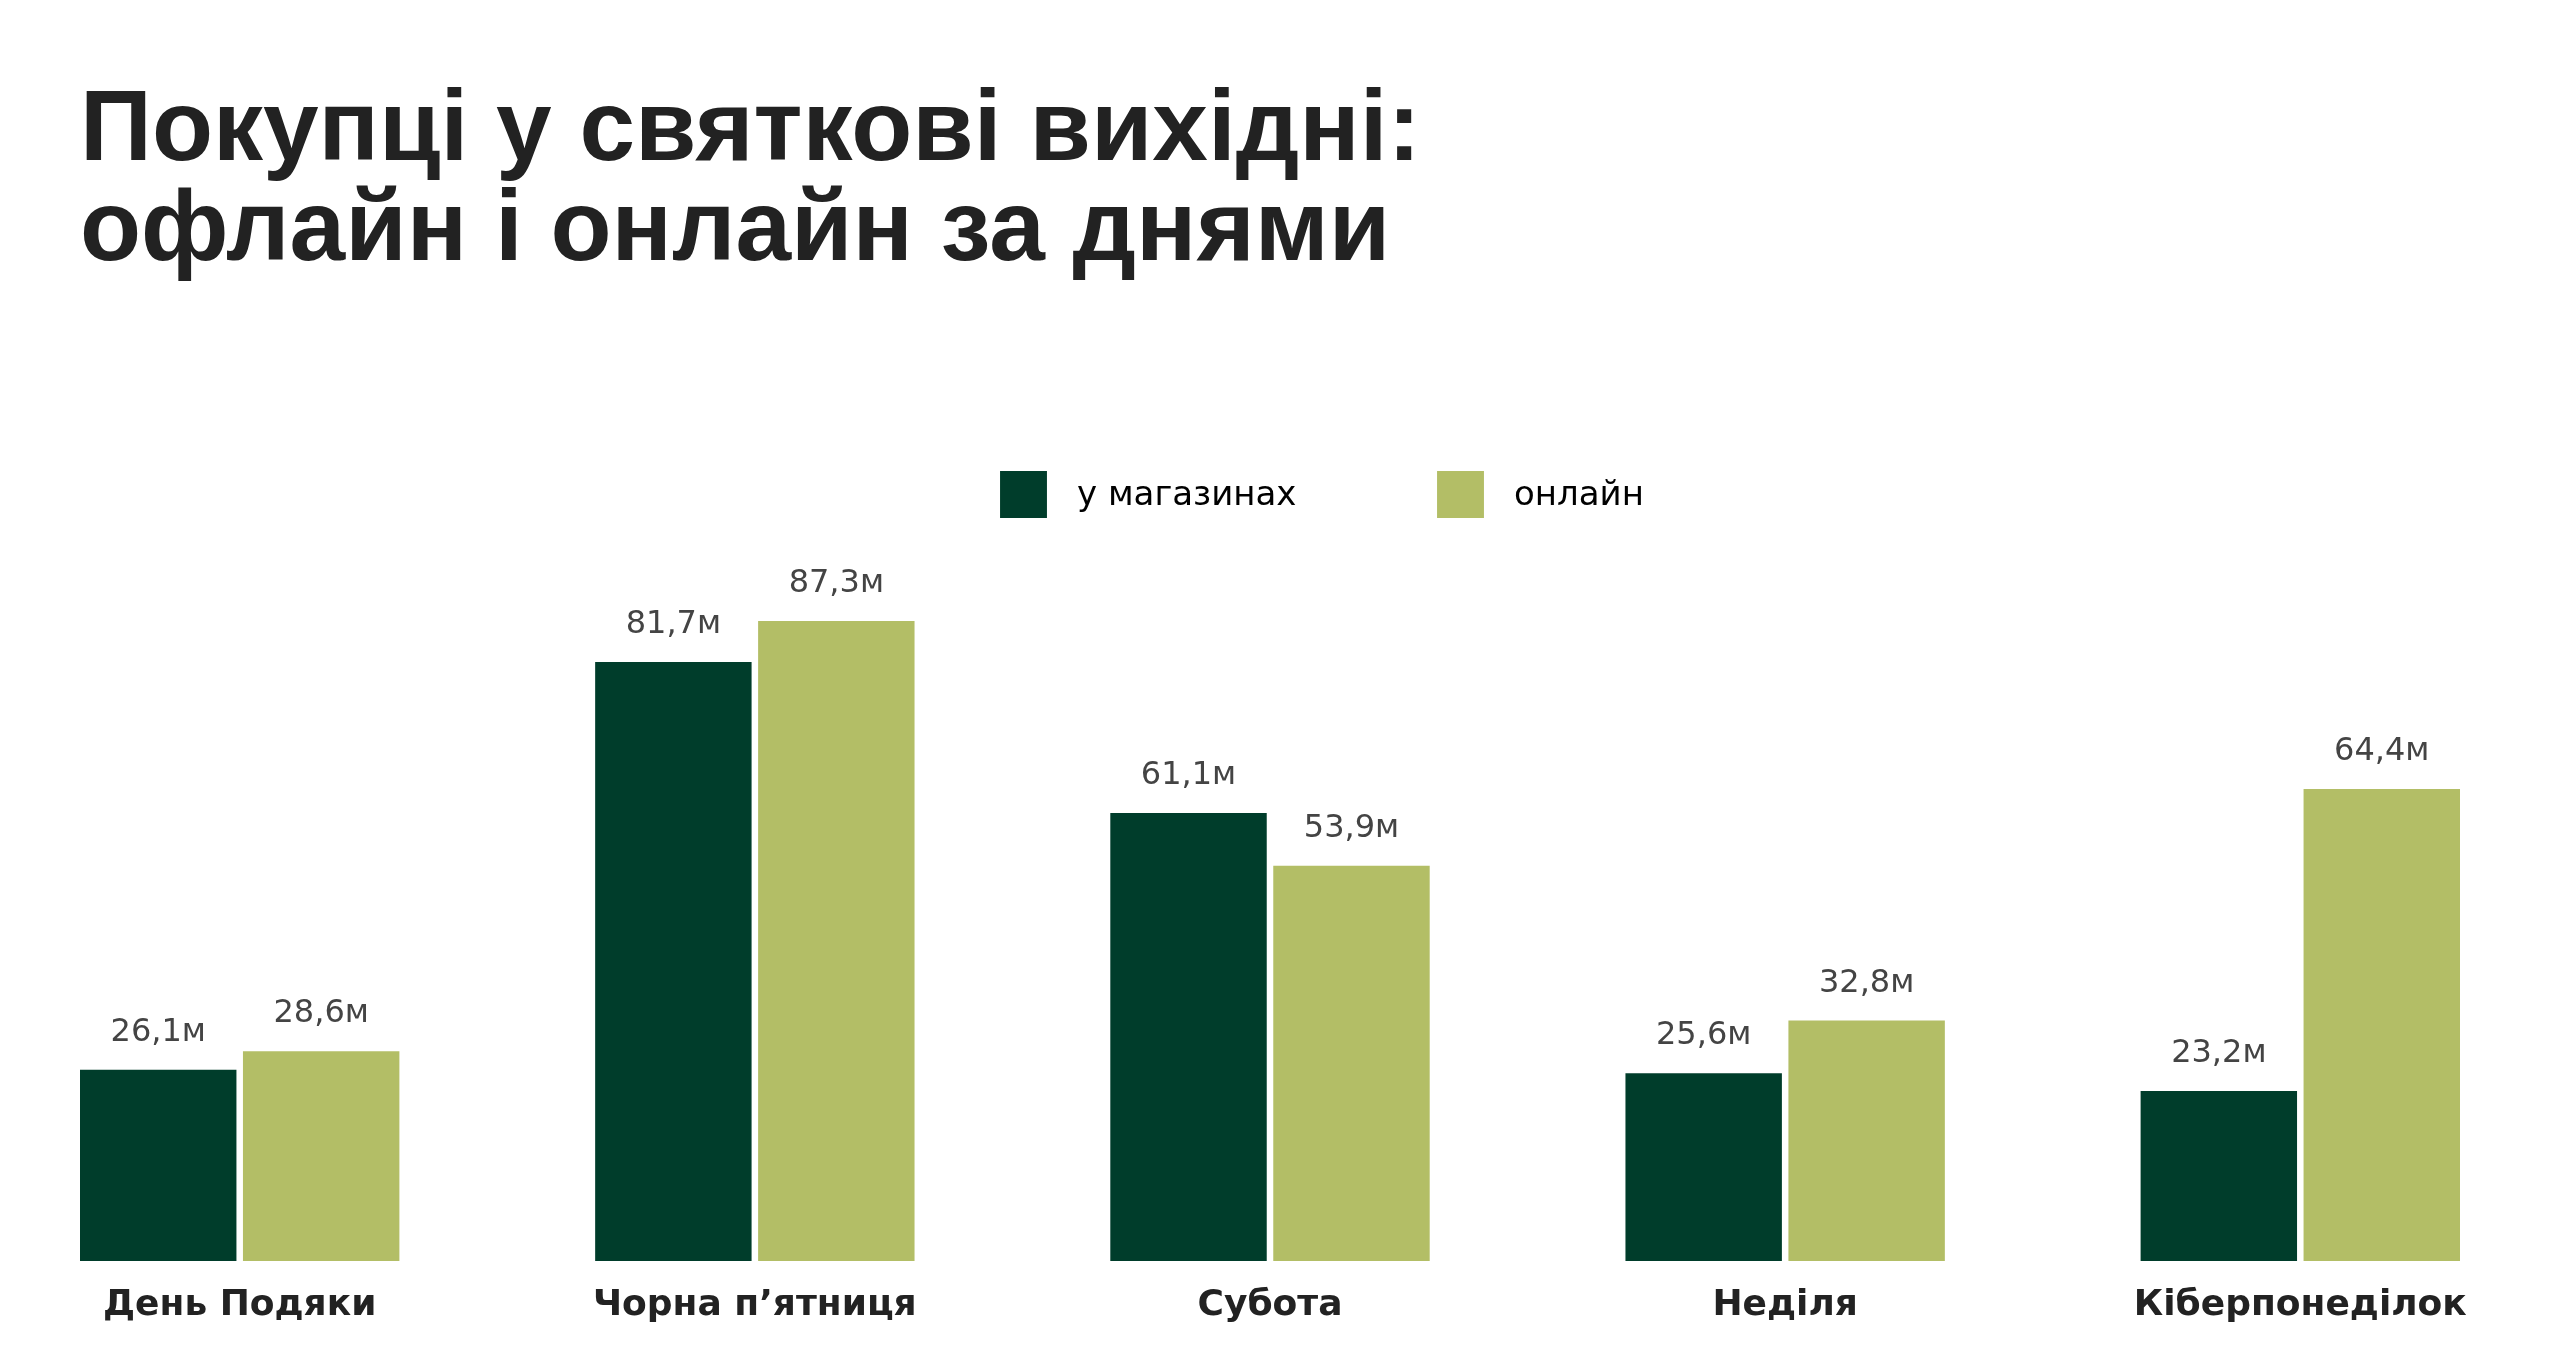  What do you see at coordinates (1188, 773) in the screenshot?
I see `data-label: 61,1м` at bounding box center [1188, 773].